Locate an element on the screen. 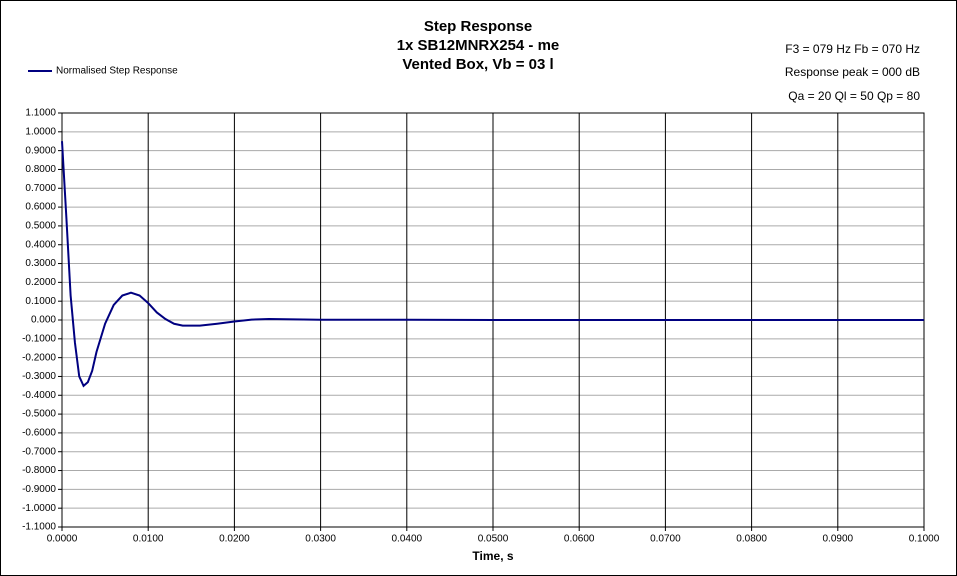 This screenshot has height=576, width=957. legend-label: Normalised Step Response is located at coordinates (117, 71).